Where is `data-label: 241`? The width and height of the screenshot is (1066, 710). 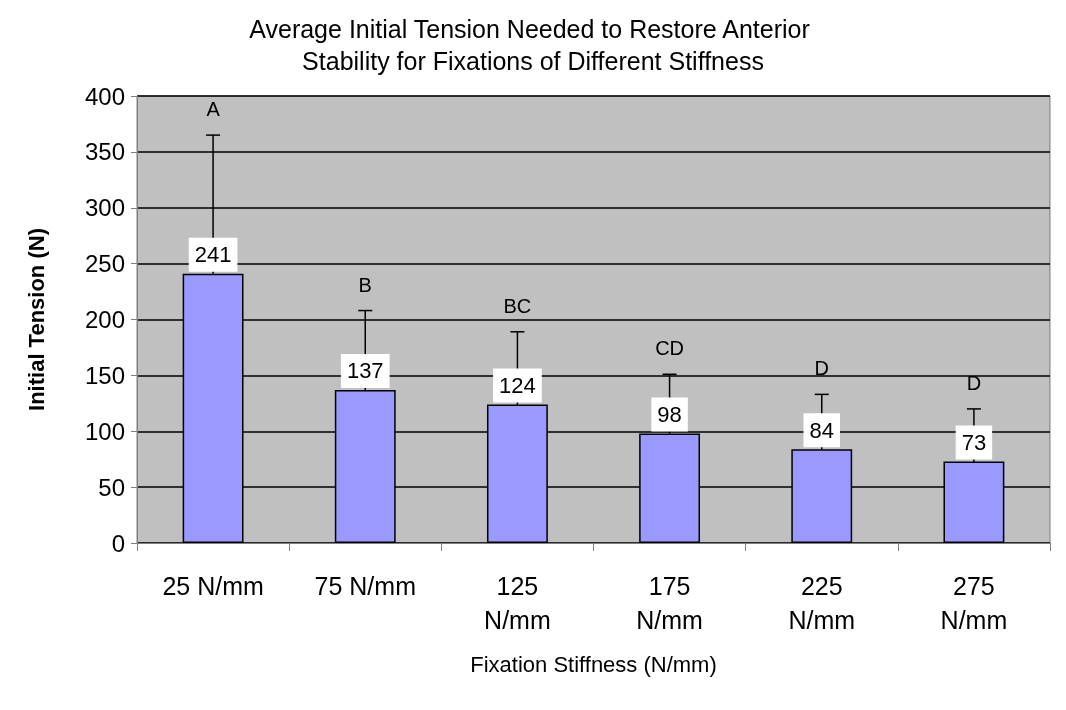 data-label: 241 is located at coordinates (213, 255).